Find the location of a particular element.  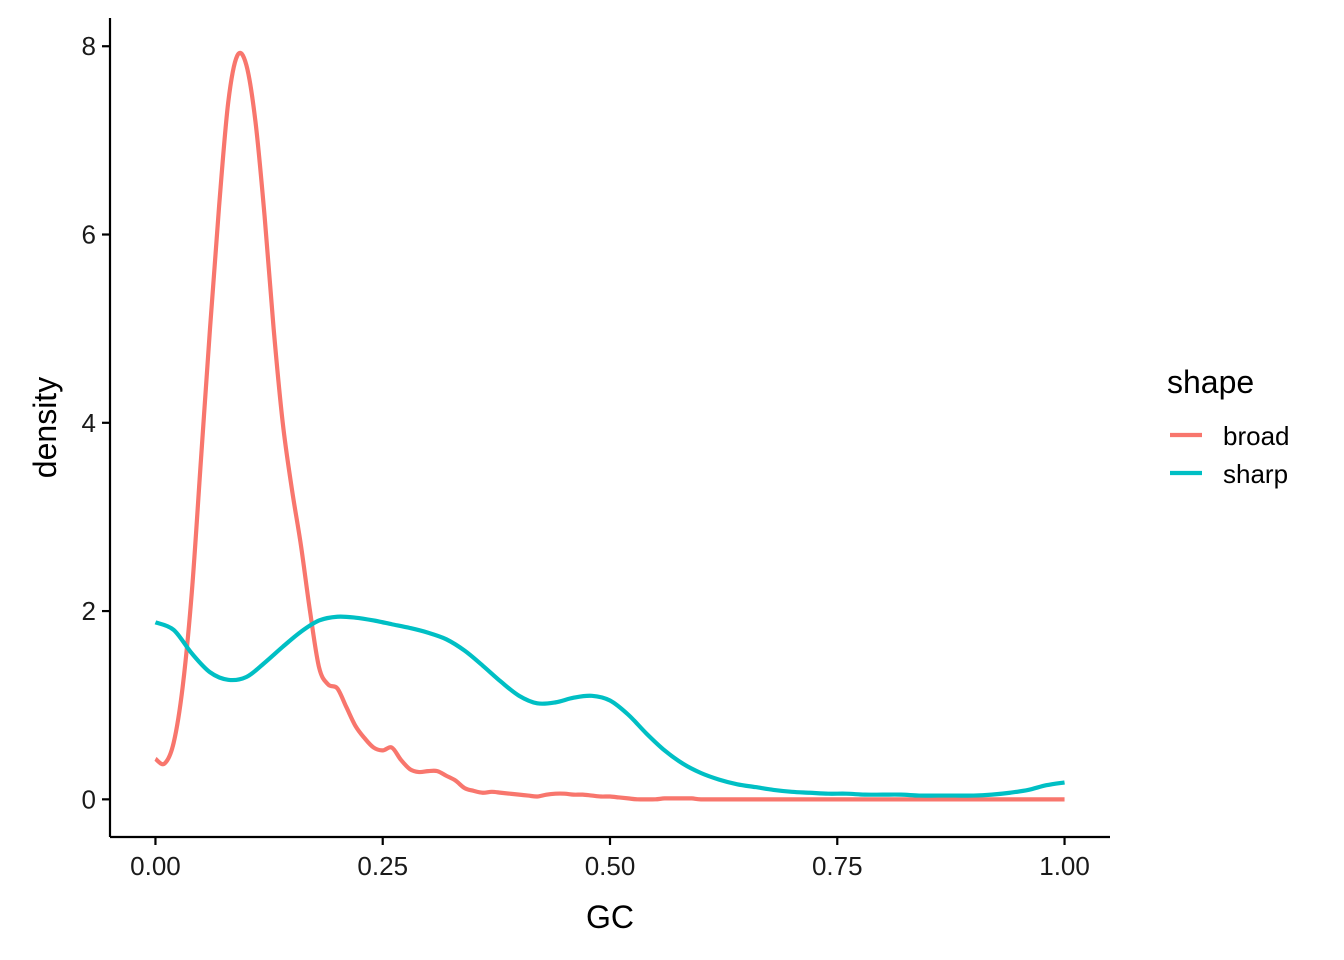

y-ticks: 0 2 4 6 8 is located at coordinates (96, 422).